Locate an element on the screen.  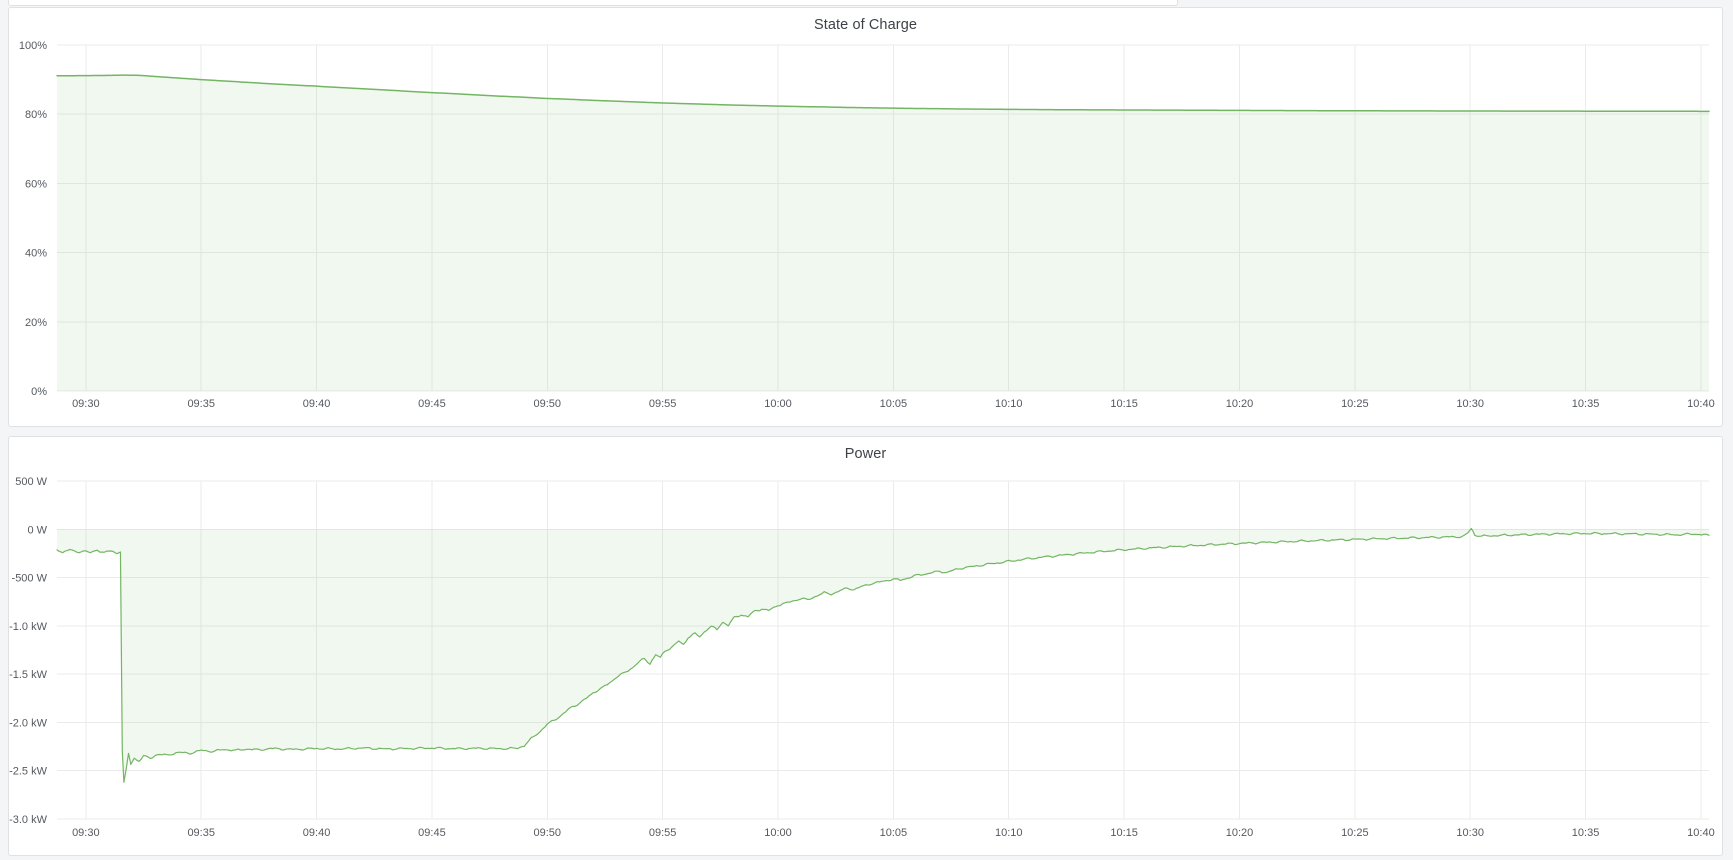
y-tick-label: 60% is located at coordinates (36, 184).